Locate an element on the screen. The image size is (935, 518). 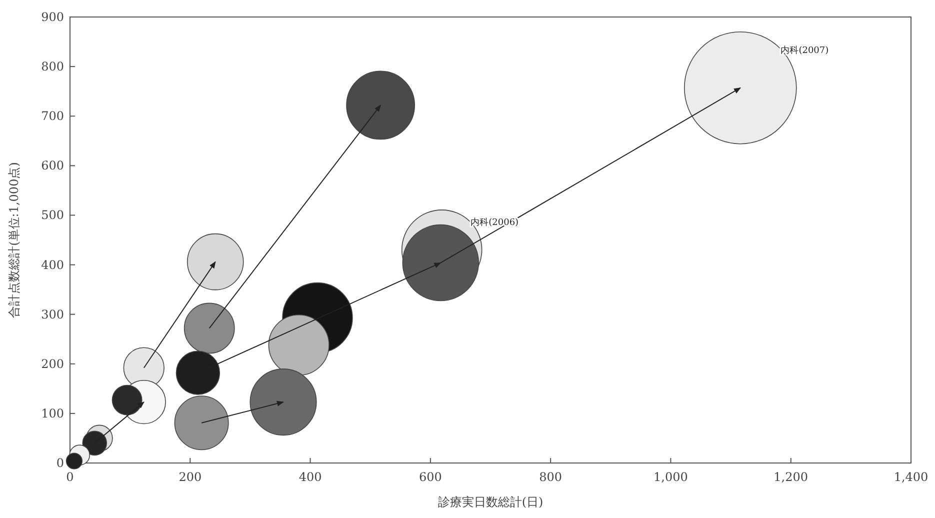
x-tick-label: 1,000 is located at coordinates (671, 477).